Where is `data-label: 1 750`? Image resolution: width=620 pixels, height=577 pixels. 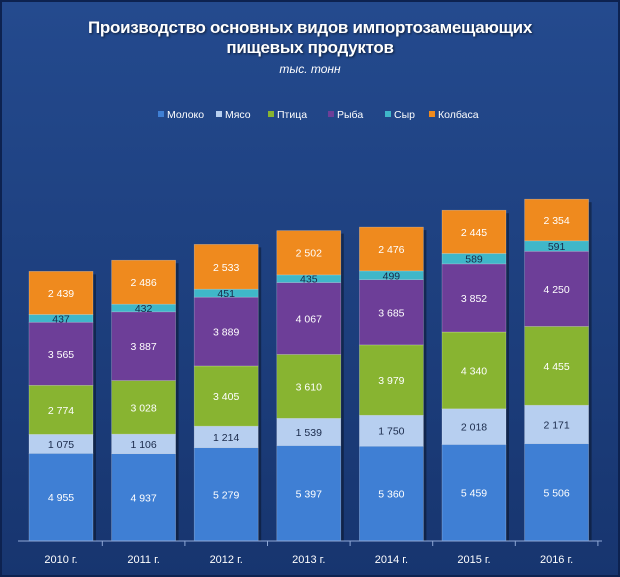
data-label: 1 750 is located at coordinates (391, 432).